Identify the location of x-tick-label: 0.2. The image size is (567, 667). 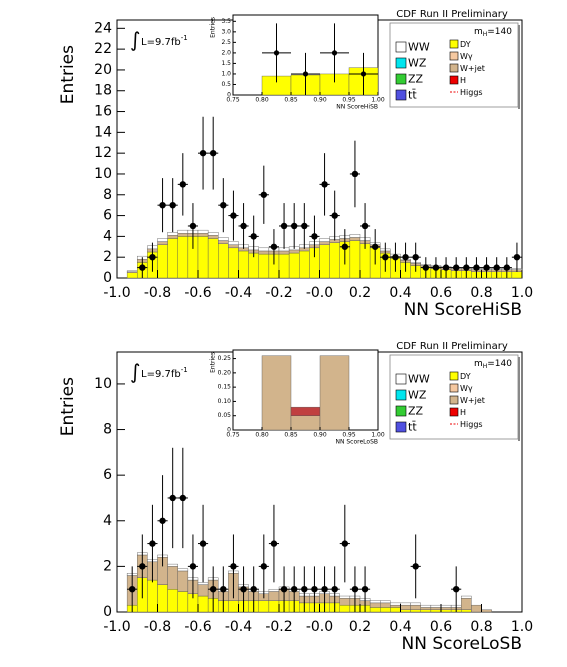
(360, 627).